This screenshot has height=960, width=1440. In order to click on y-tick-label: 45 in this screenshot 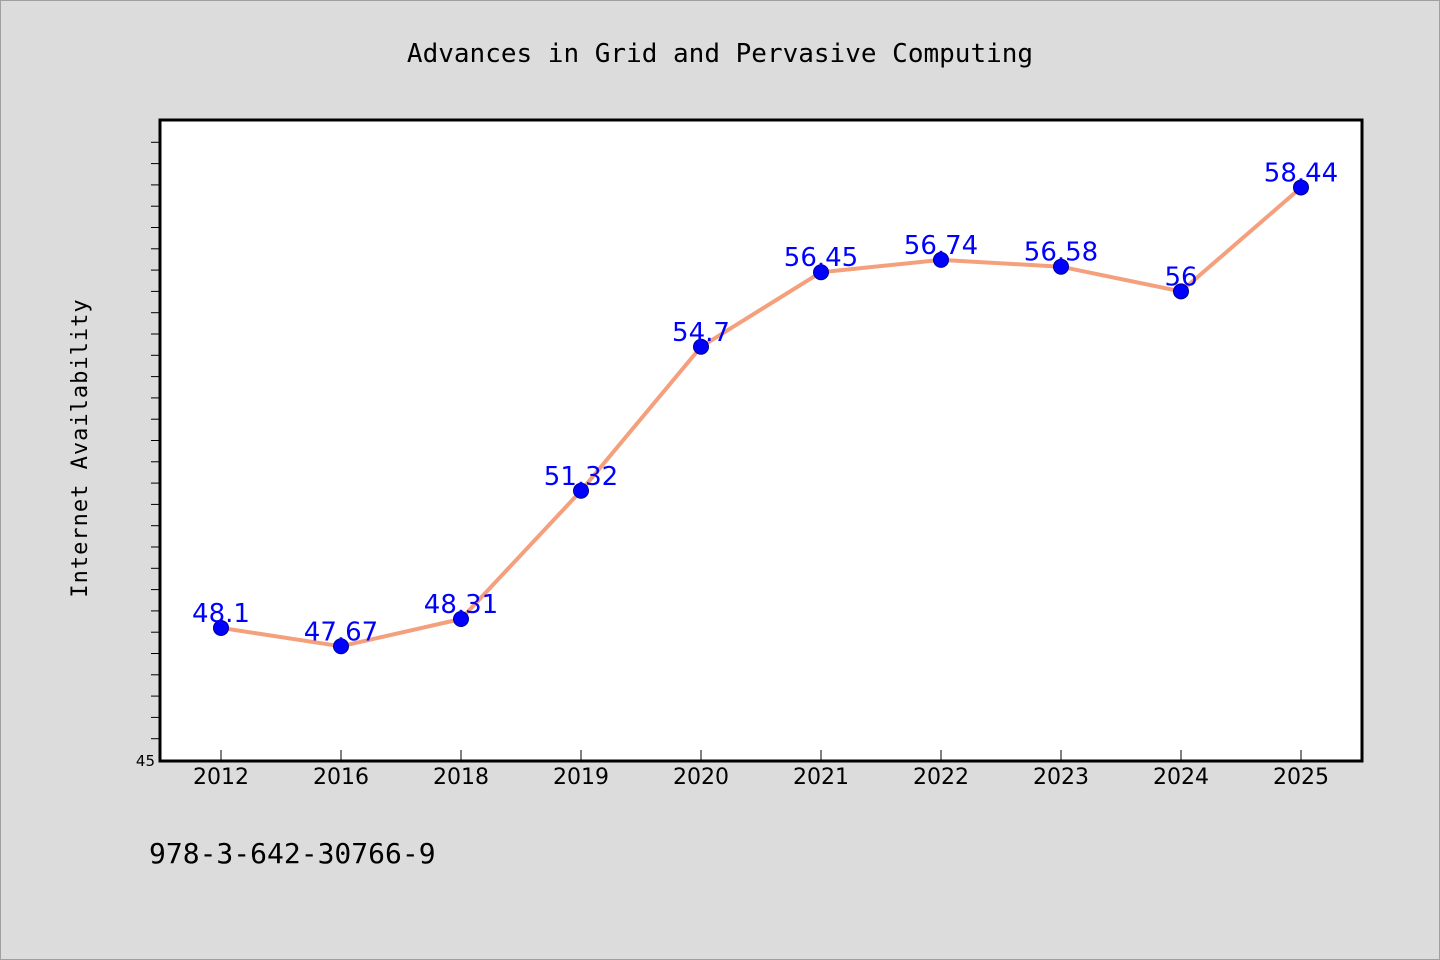, I will do `click(145, 761)`.